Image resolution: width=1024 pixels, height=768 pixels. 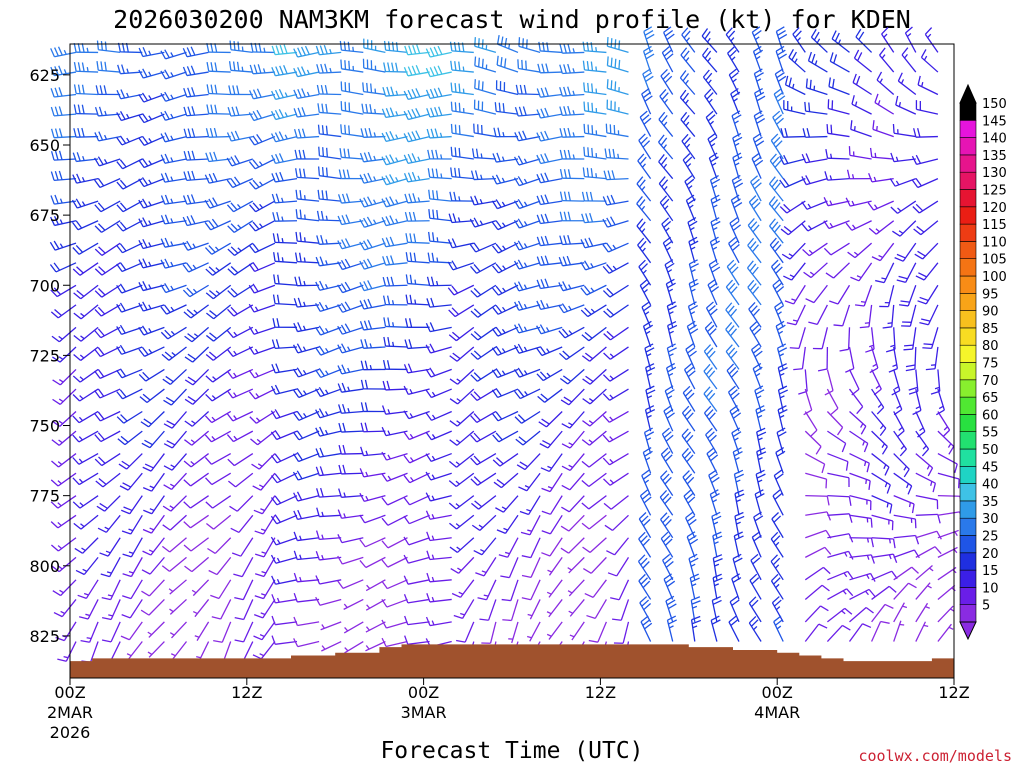 I want to click on y-tick-label: 775, so click(x=44, y=496).